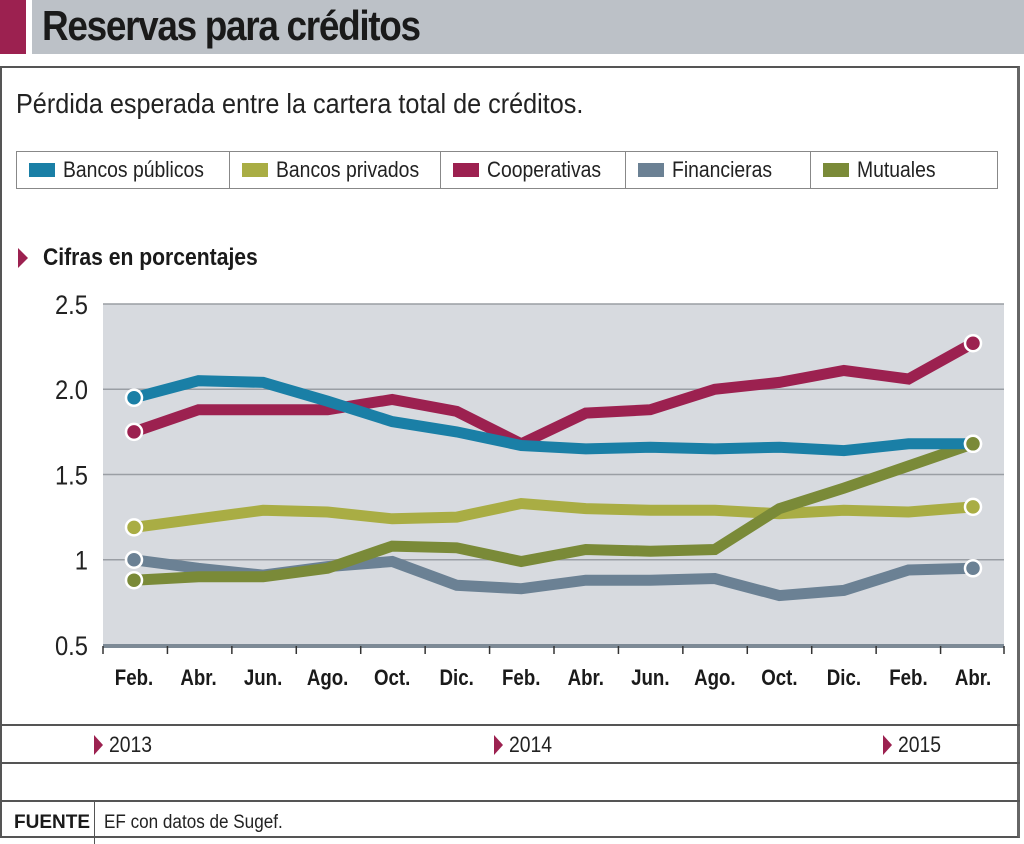  Describe the element at coordinates (71, 476) in the screenshot. I see `y-tick-label: 1.5` at that location.